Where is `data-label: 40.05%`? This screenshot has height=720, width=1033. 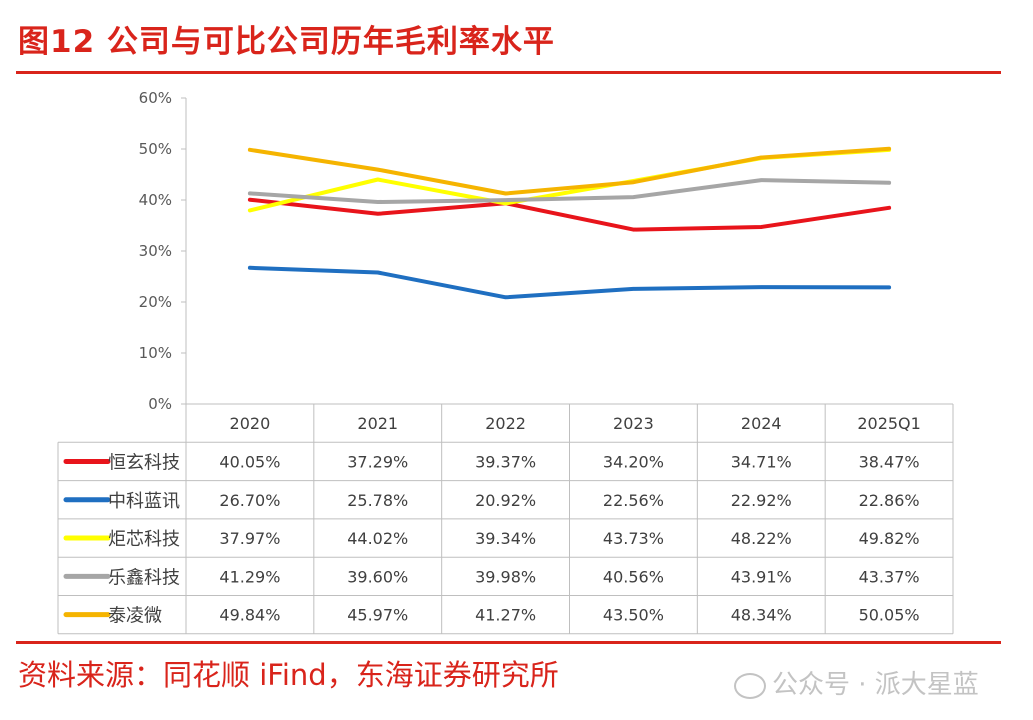 data-label: 40.05% is located at coordinates (249, 461).